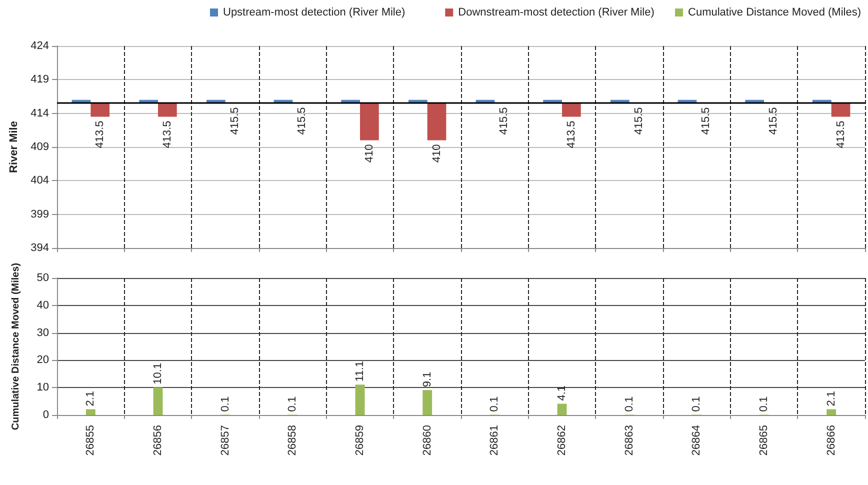  I want to click on y-tick-label: 404, so click(39, 180).